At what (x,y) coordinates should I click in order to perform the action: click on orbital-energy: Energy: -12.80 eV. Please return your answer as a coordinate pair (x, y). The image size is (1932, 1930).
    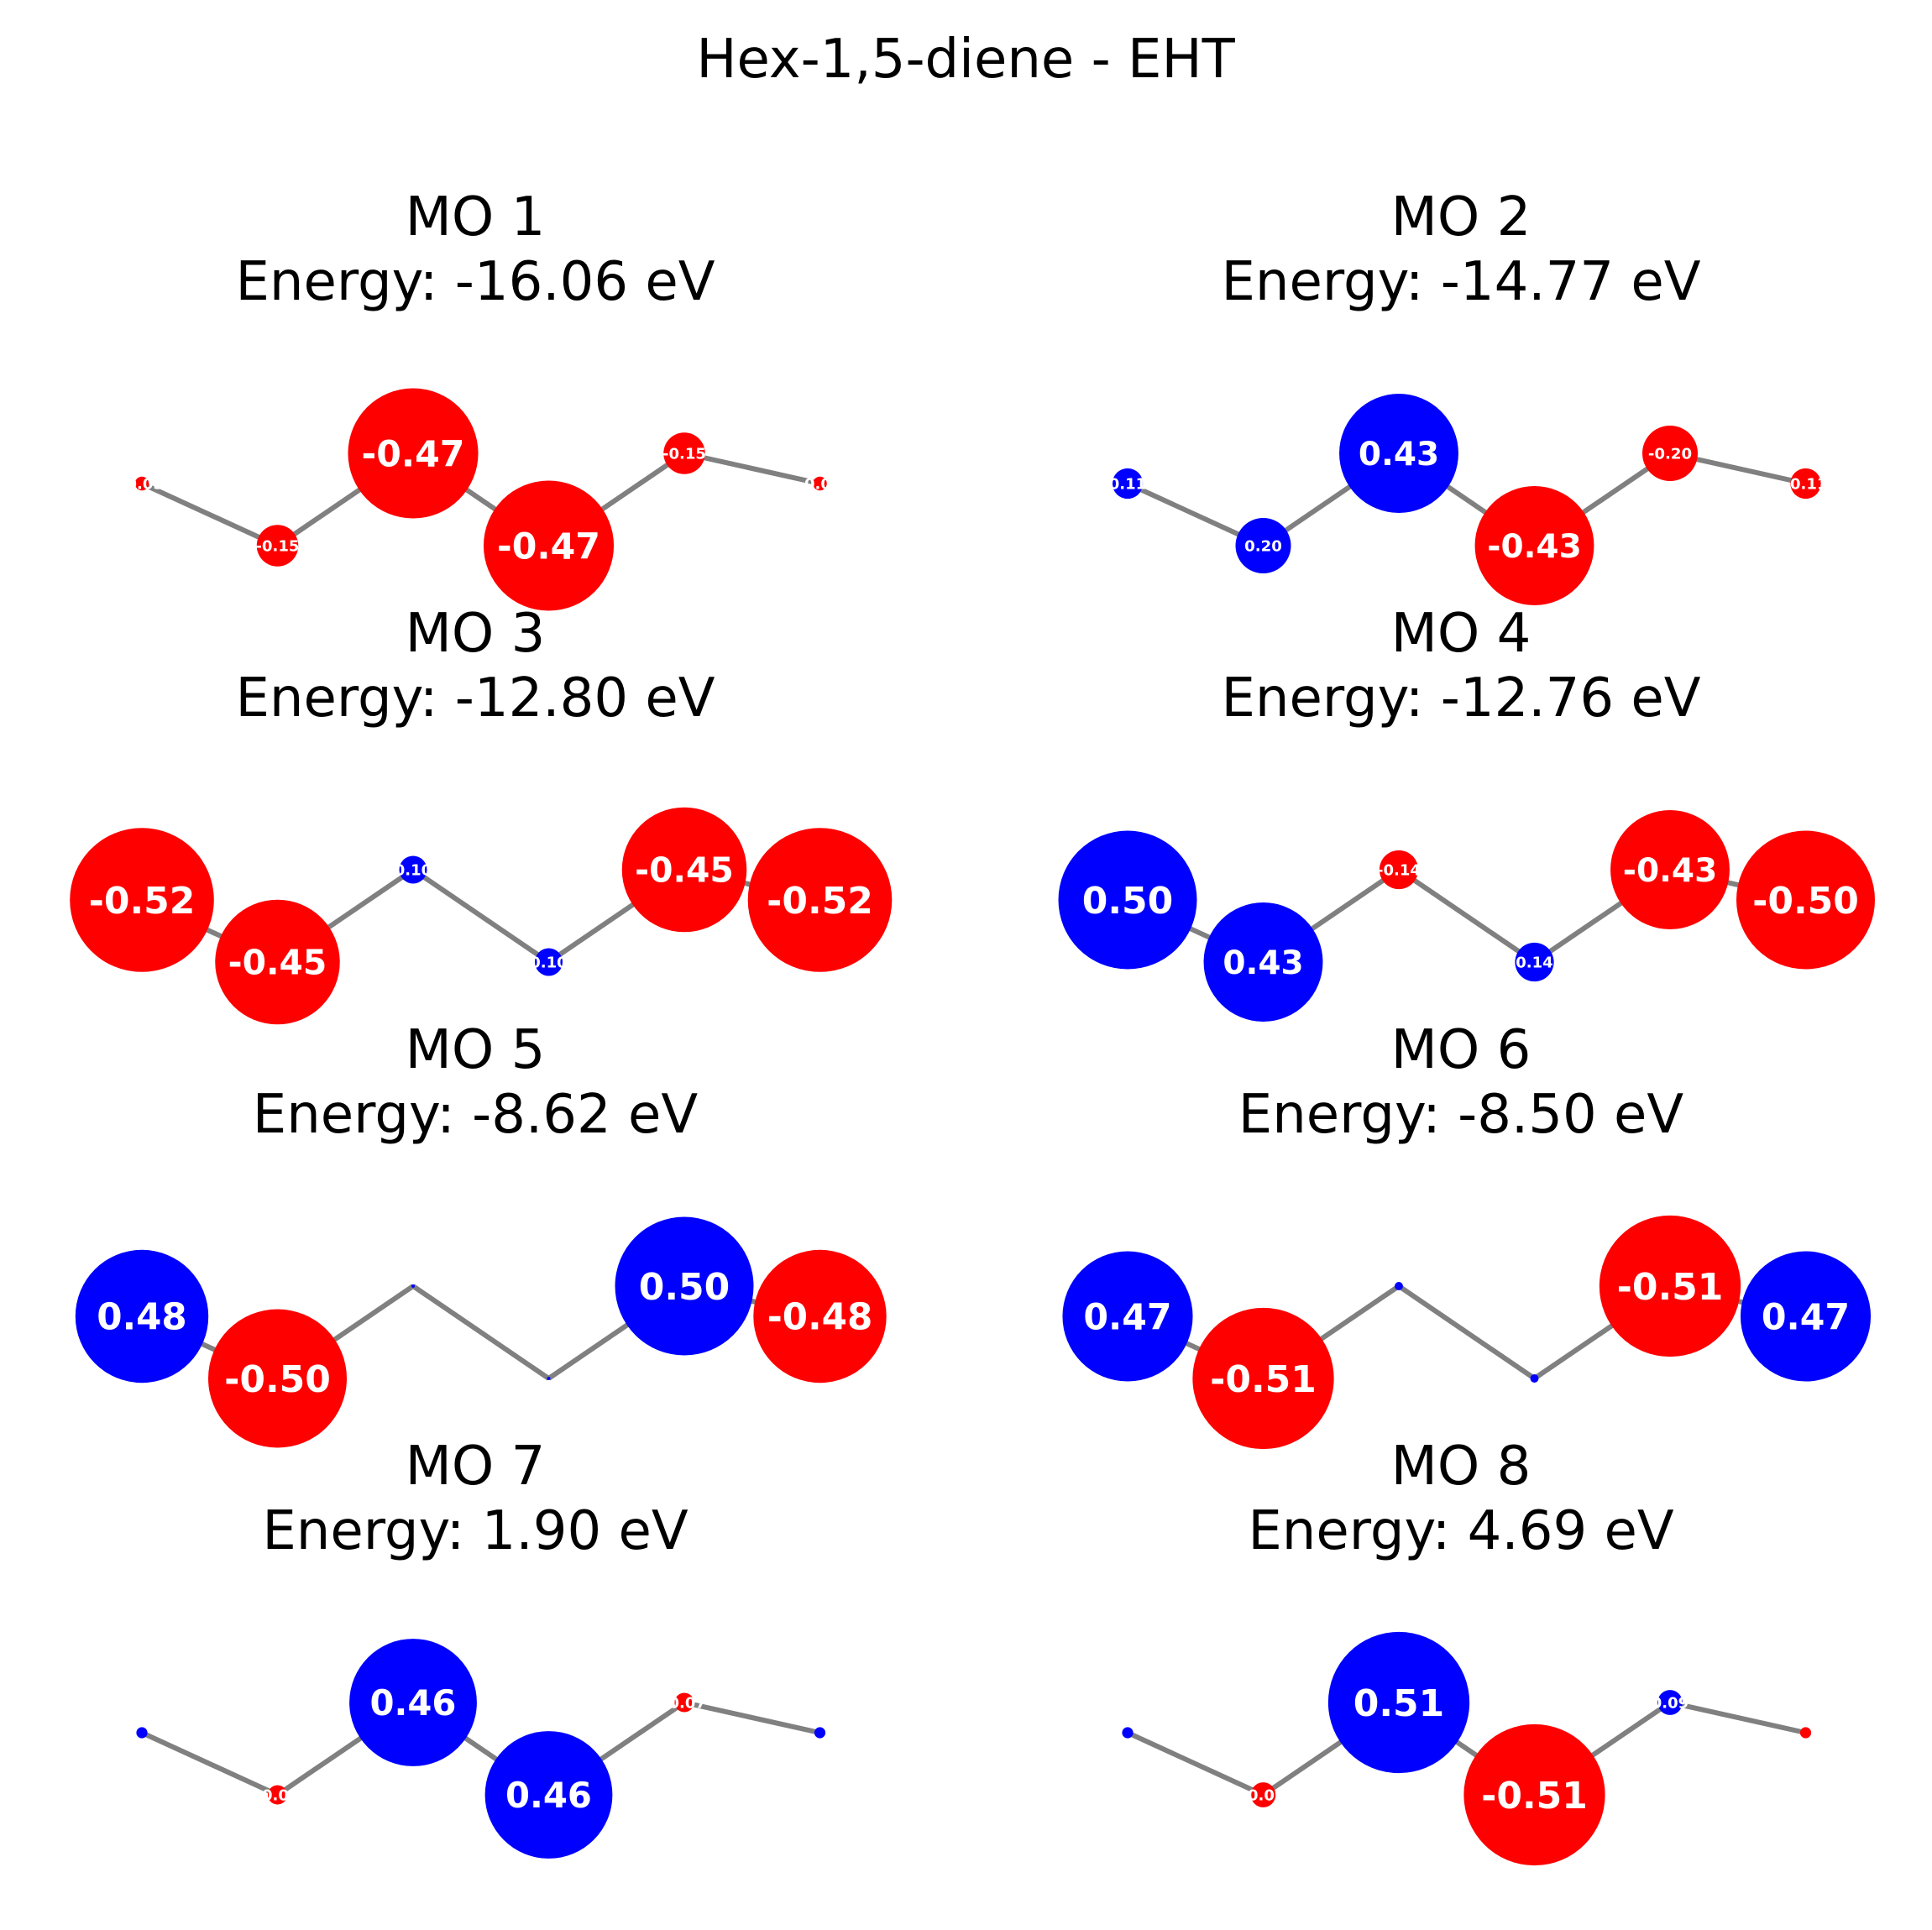
    Looking at the image, I should click on (475, 699).